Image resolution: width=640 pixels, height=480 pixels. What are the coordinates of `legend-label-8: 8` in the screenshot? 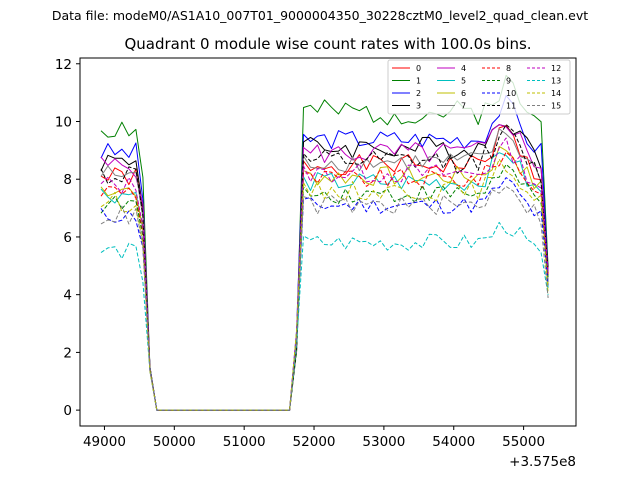 It's located at (508, 68).